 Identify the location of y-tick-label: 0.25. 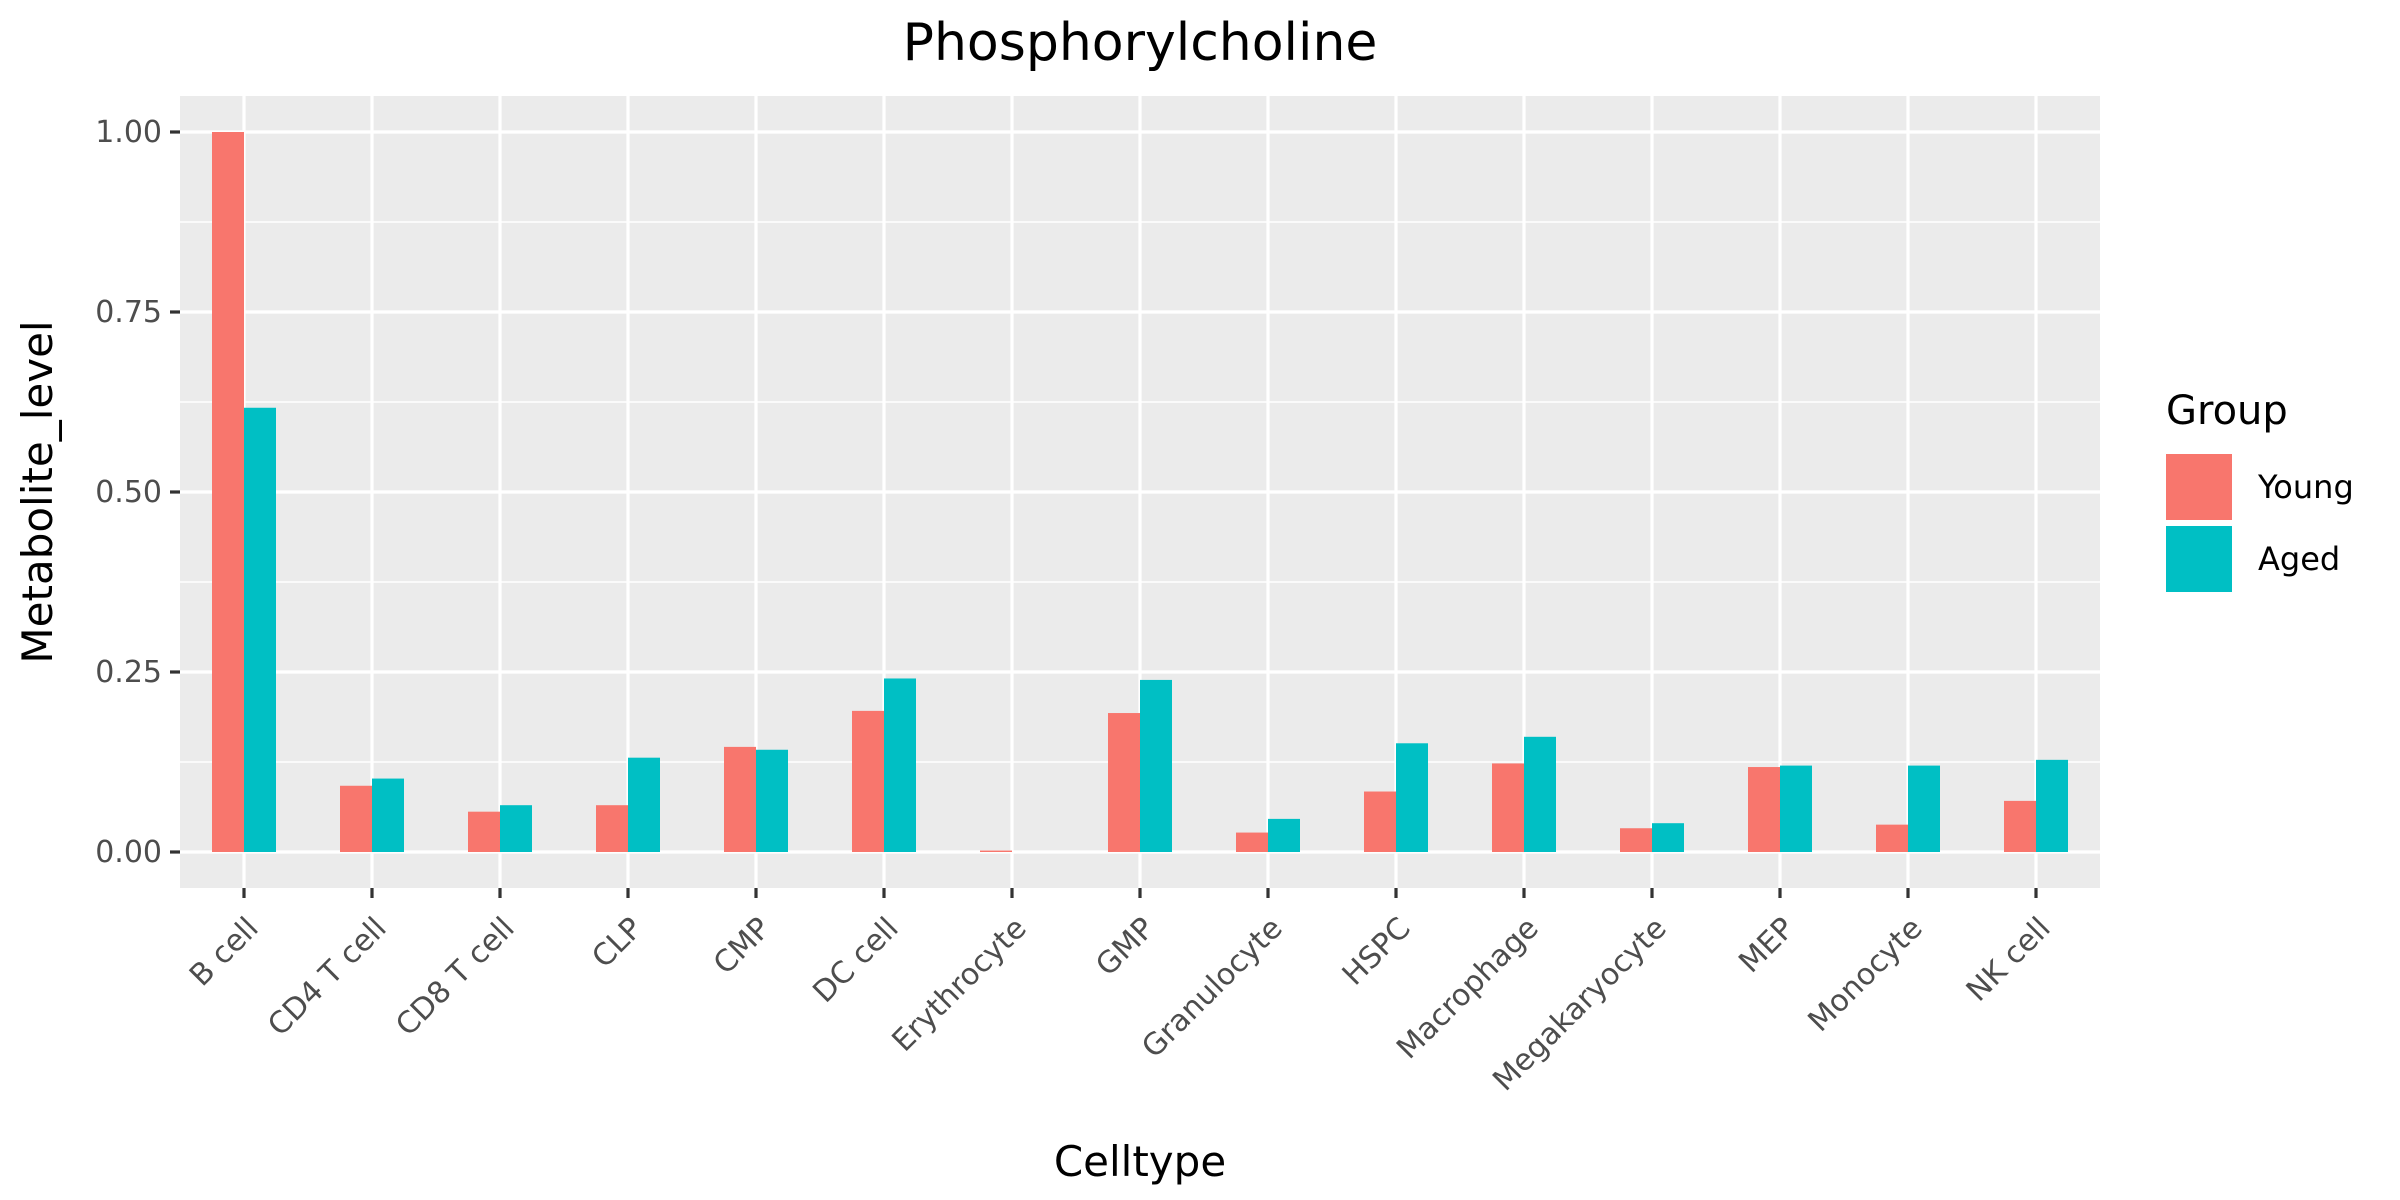
(128, 672).